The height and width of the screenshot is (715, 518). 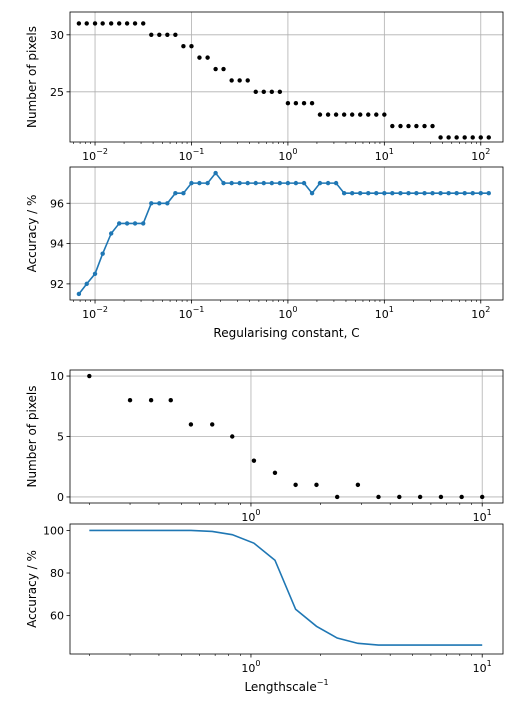 I want to click on y-axis-label: Accuracy / %, so click(x=32, y=234).